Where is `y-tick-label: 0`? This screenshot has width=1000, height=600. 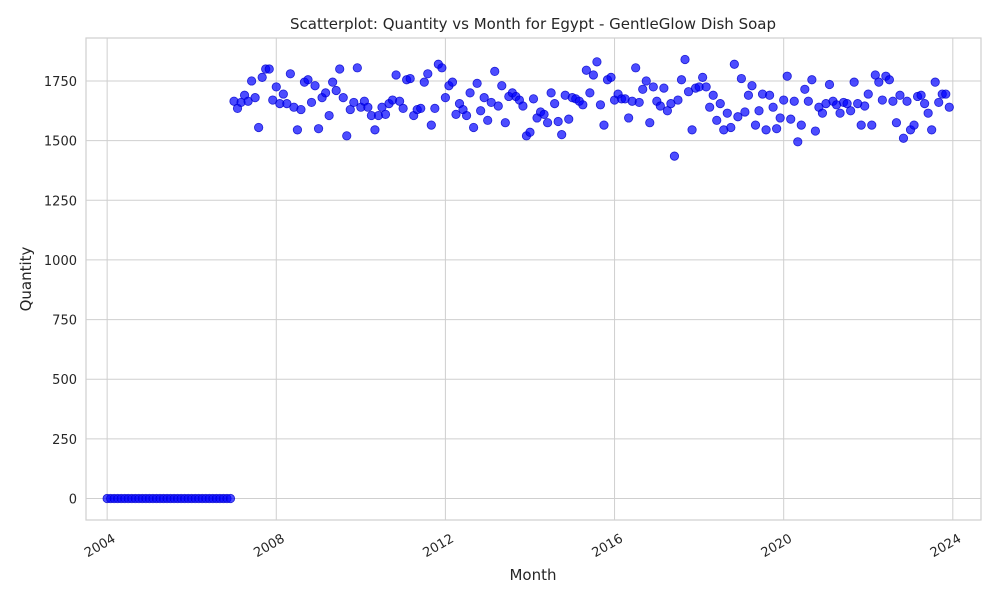
y-tick-label: 0 is located at coordinates (73, 500).